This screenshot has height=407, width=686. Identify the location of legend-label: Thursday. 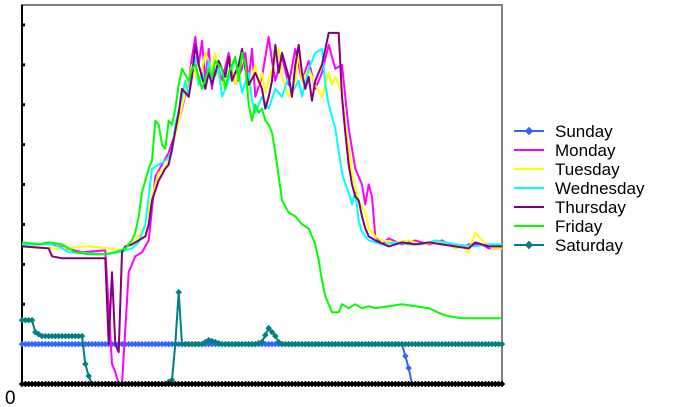
(590, 207).